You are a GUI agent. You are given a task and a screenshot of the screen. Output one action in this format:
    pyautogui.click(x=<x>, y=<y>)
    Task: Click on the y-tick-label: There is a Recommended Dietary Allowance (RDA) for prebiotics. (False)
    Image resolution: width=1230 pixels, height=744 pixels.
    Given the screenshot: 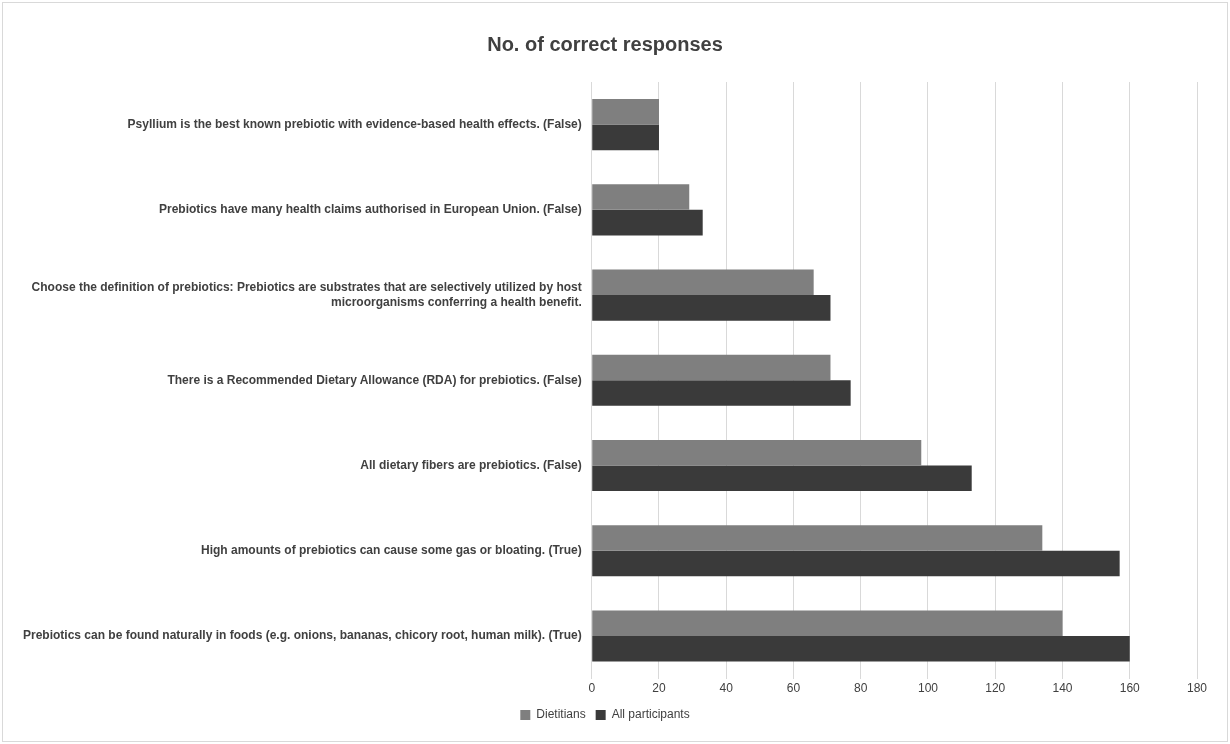 What is the action you would take?
    pyautogui.click(x=374, y=379)
    